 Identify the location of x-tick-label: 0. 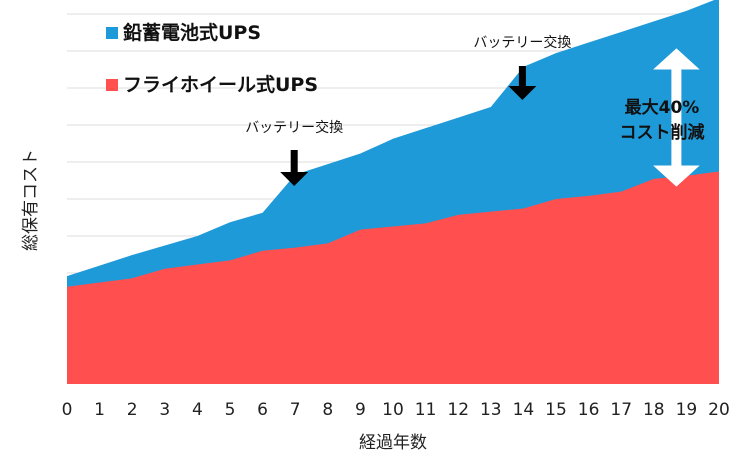
(67, 410).